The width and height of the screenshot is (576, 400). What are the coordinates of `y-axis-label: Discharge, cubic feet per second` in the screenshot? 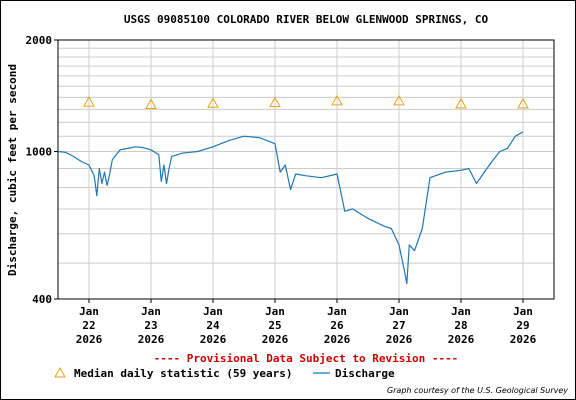 It's located at (12, 170).